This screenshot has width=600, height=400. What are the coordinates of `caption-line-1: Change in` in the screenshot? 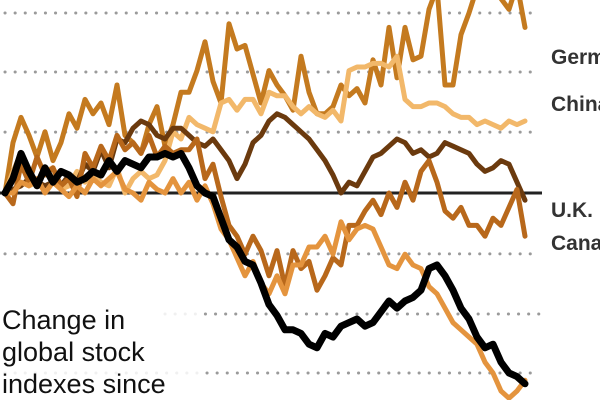 It's located at (64, 320).